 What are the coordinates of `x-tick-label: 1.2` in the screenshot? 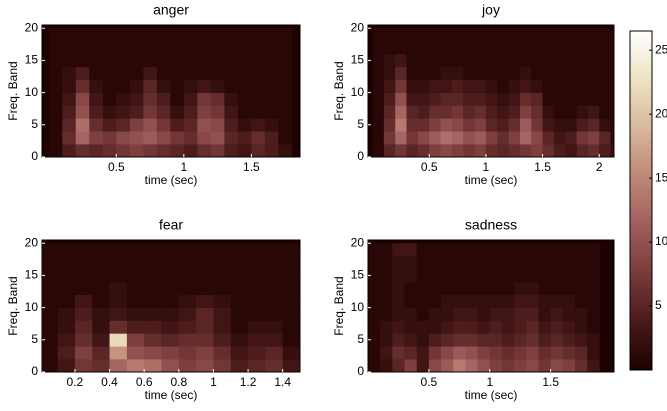 It's located at (248, 382).